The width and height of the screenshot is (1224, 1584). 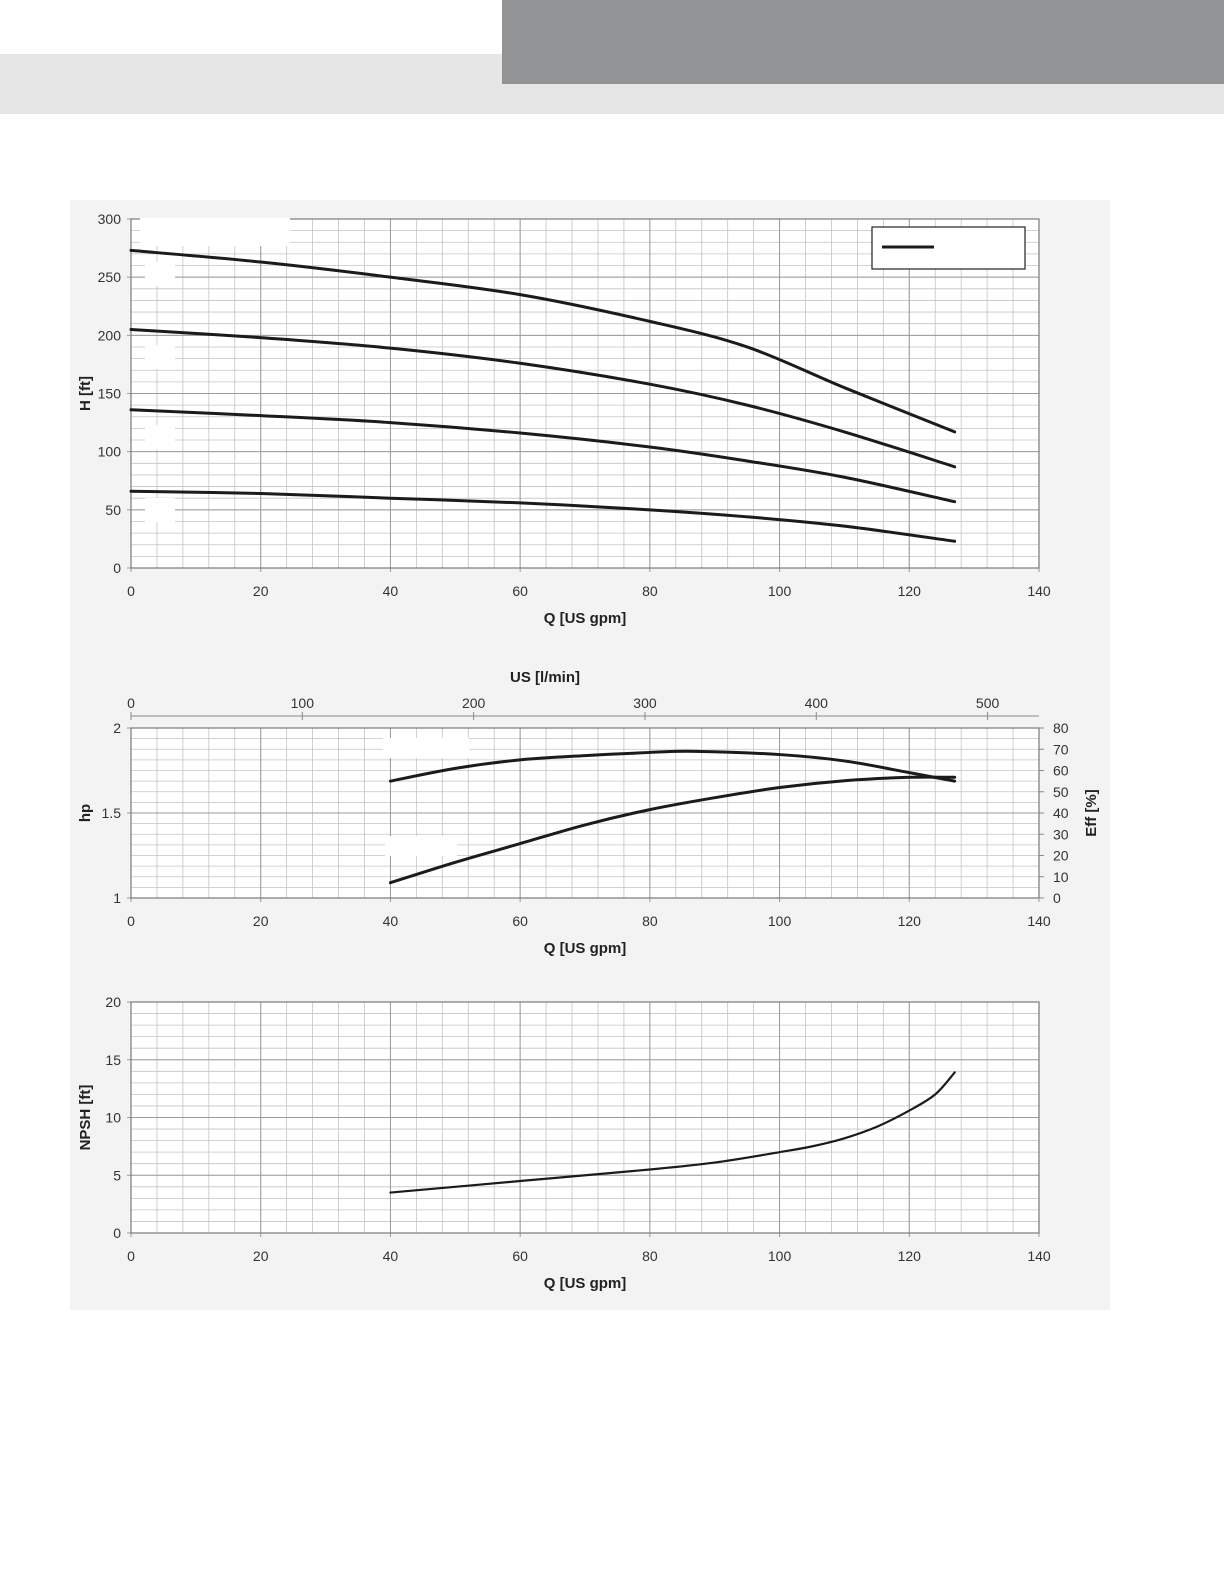 I want to click on x2-tick-label: 500, so click(x=988, y=703).